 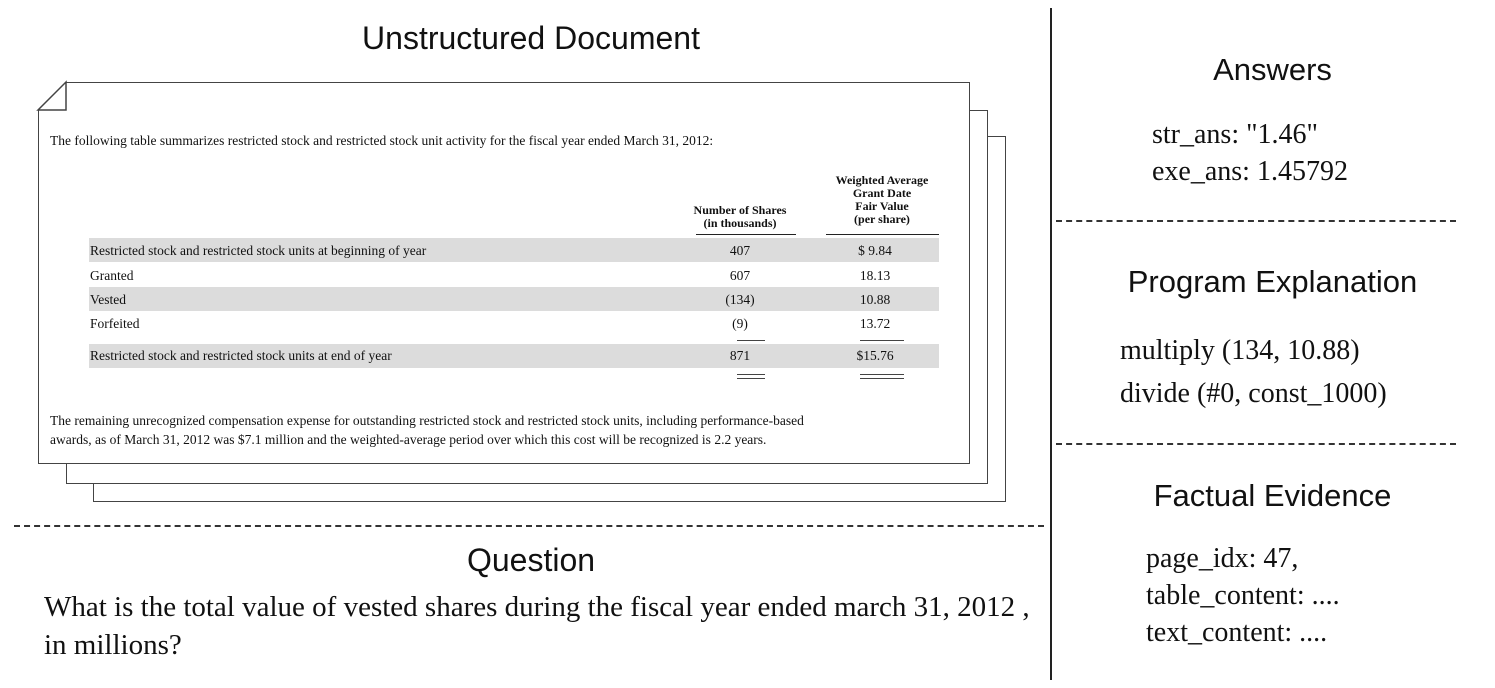 What do you see at coordinates (1253, 393) in the screenshot?
I see `program-step: divide (#0, const_1000)` at bounding box center [1253, 393].